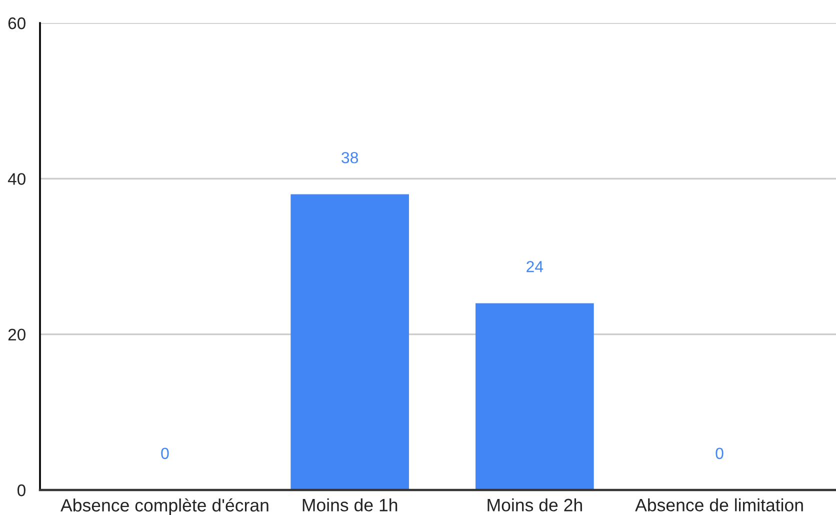 The height and width of the screenshot is (515, 836). Describe the element at coordinates (535, 505) in the screenshot. I see `x-tick-label: Moins de 2h` at that location.